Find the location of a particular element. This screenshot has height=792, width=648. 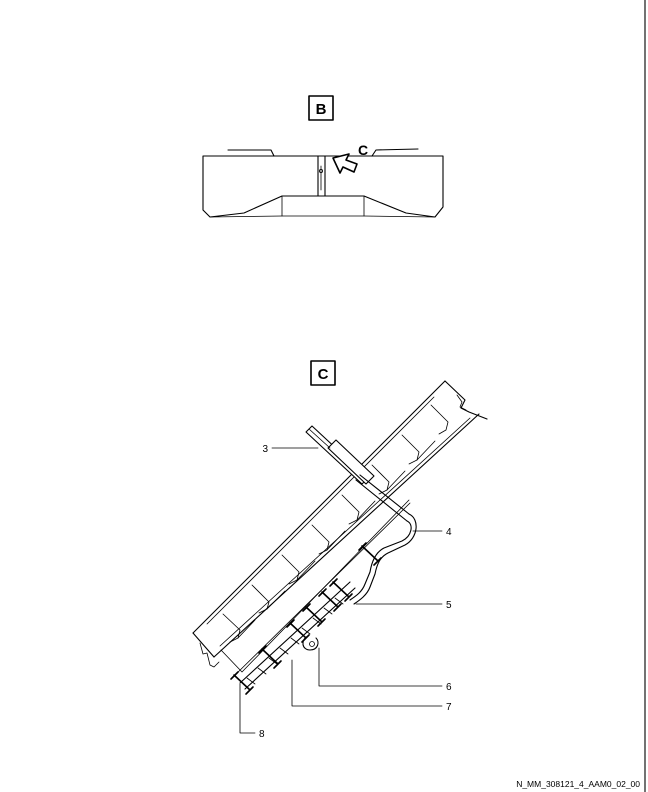

view-b: B C is located at coordinates (323, 156).